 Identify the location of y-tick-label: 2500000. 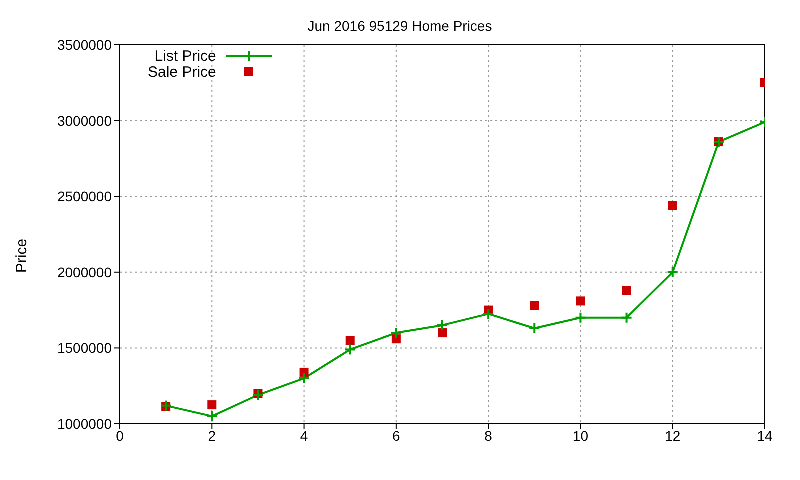
(84, 196).